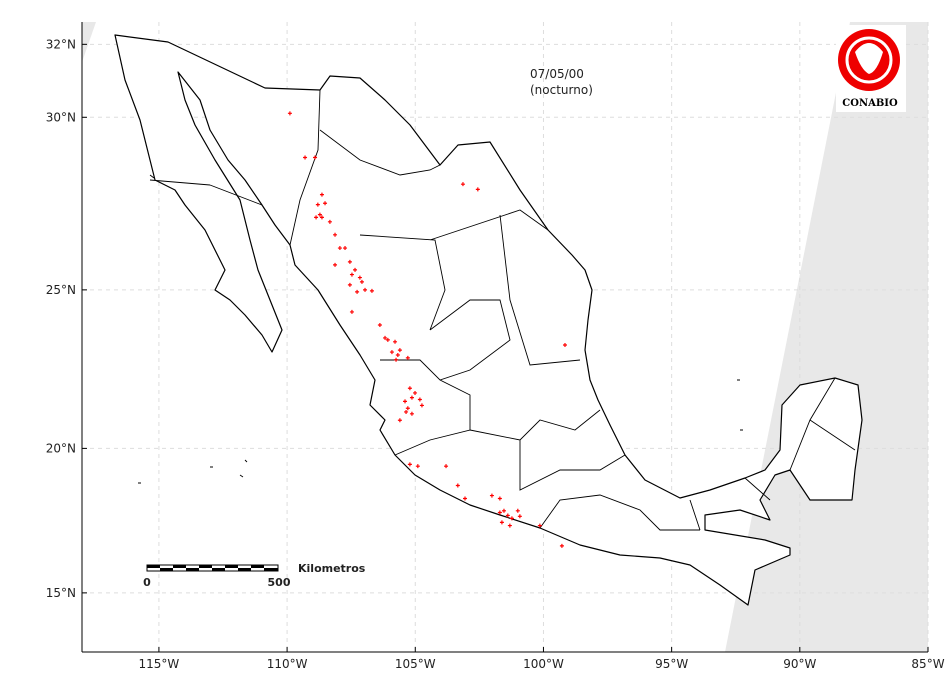 The image size is (950, 700). What do you see at coordinates (61, 448) in the screenshot?
I see `y-tick-label: 20°N` at bounding box center [61, 448].